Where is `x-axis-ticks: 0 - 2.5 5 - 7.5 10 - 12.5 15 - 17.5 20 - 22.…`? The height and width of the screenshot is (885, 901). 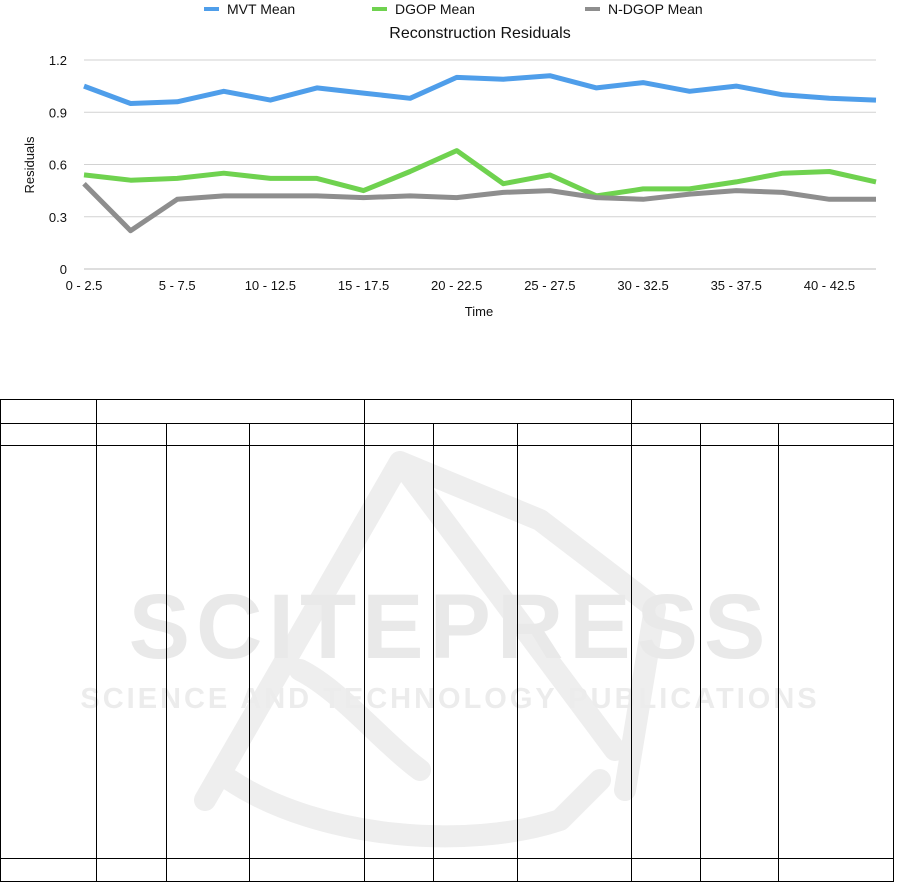 x-axis-ticks: 0 - 2.5 5 - 7.5 10 - 12.5 15 - 17.5 20 - 22.… is located at coordinates (461, 285).